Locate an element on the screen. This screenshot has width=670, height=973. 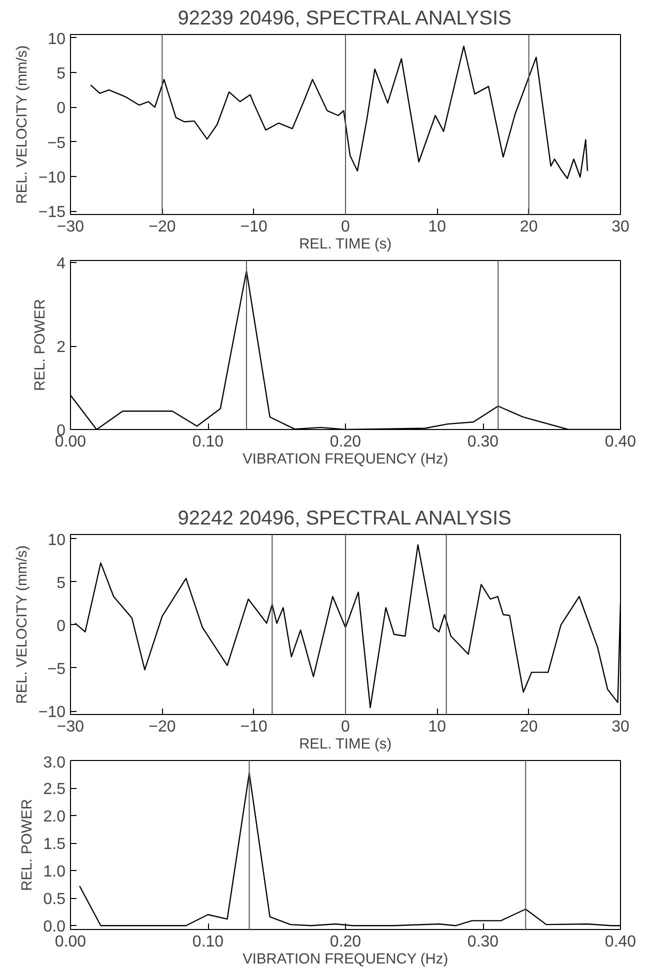
x-tick-label: 0.00 is located at coordinates (70, 942).